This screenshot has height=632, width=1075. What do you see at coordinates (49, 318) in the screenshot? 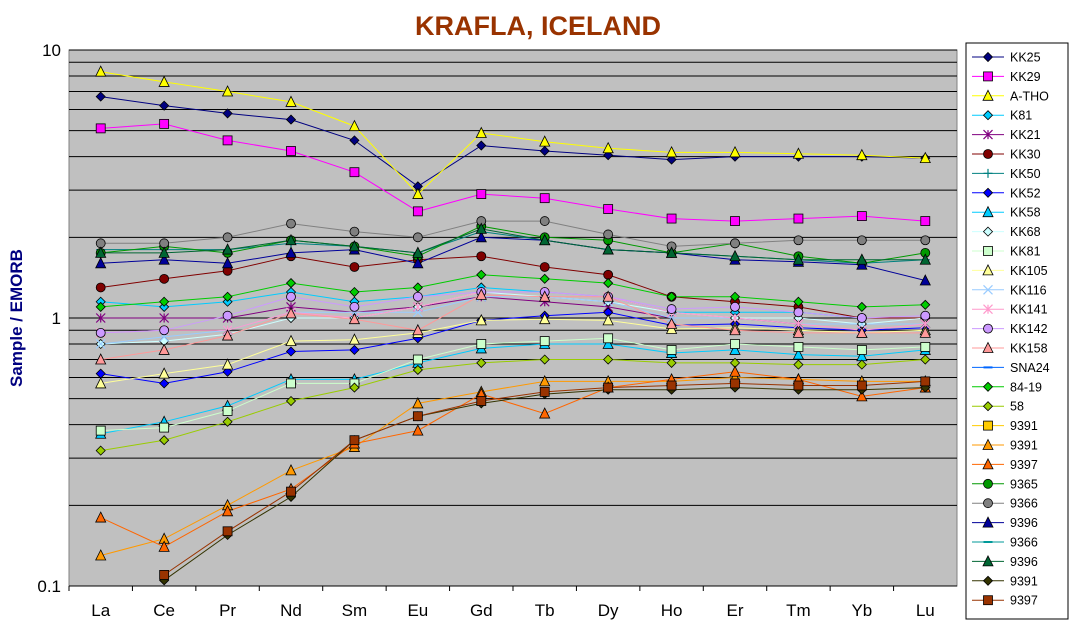
I see `y-axis: 10 1 0.1` at bounding box center [49, 318].